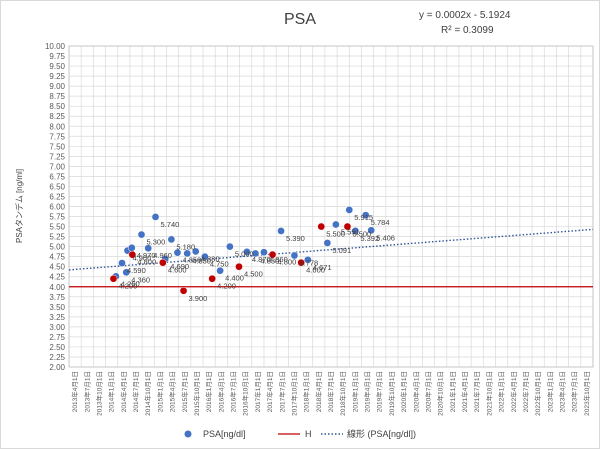  I want to click on x-tick-label: 2022年4月1日, so click(513, 391).